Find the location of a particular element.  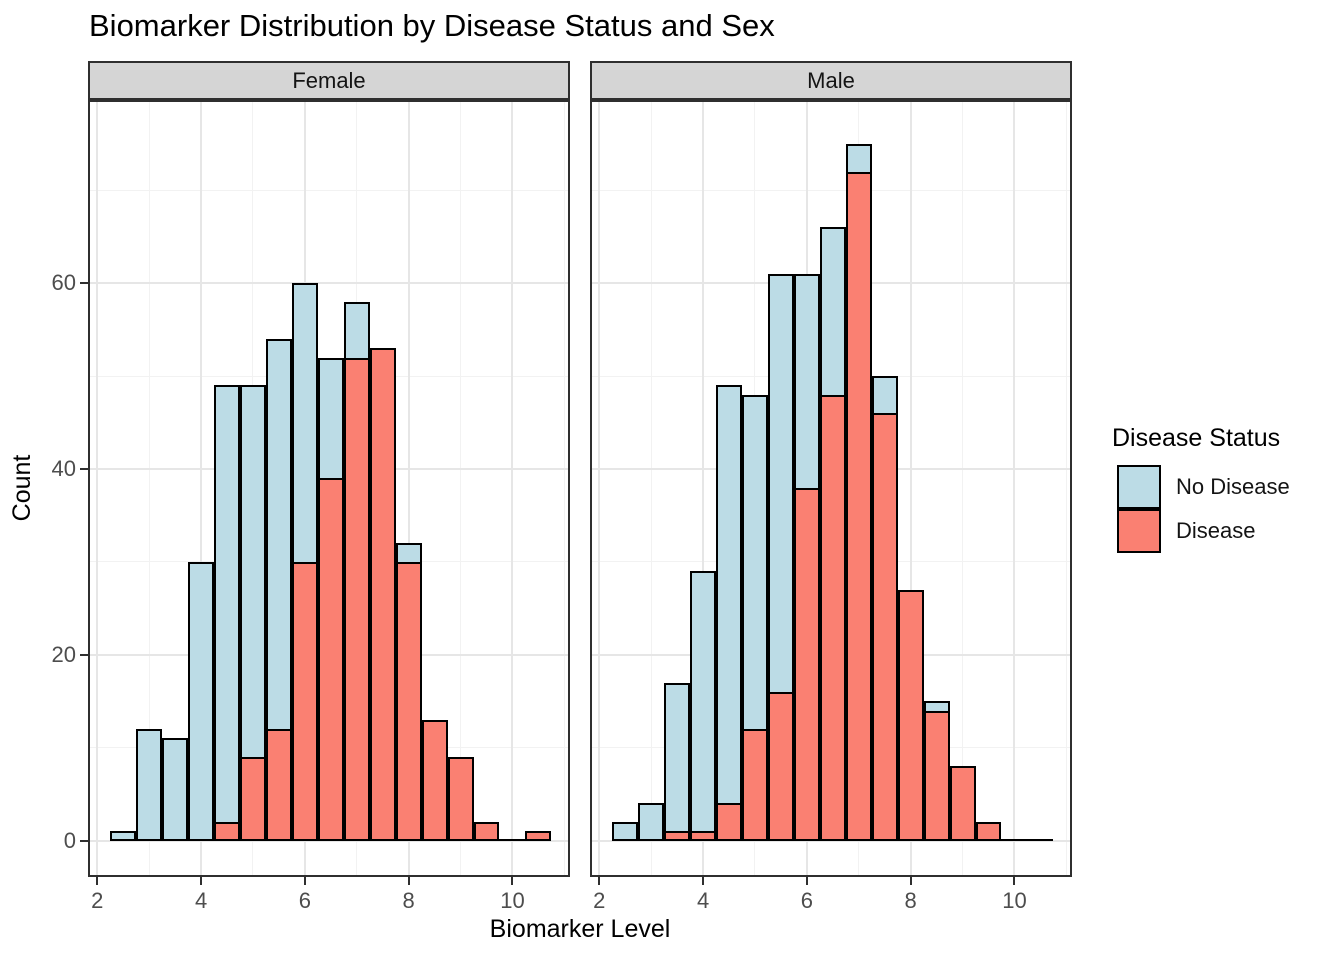

y-tick-label: 40 is located at coordinates (63, 468).